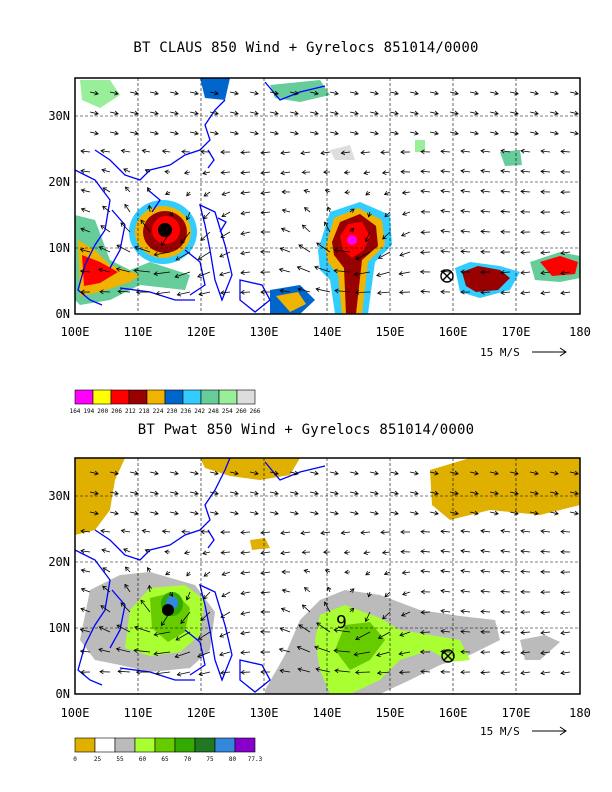  Describe the element at coordinates (453, 332) in the screenshot. I see `lon-label: 160E` at that location.